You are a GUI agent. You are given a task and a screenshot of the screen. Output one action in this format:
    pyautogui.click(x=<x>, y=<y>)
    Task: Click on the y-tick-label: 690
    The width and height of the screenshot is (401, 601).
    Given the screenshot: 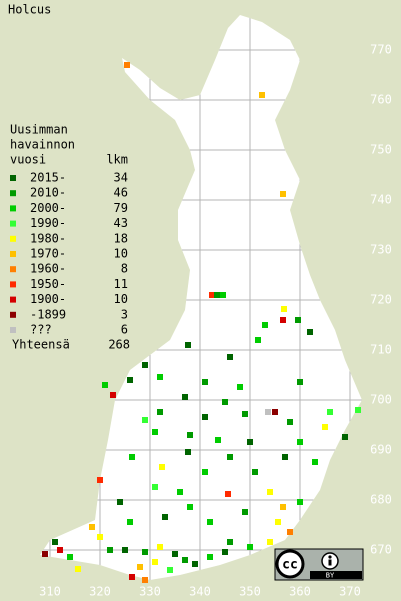 What is the action you would take?
    pyautogui.click(x=381, y=450)
    